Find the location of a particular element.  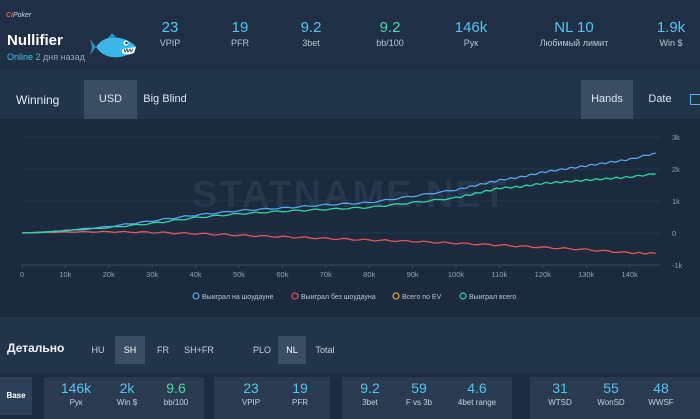

tab-total: Total is located at coordinates (325, 350).